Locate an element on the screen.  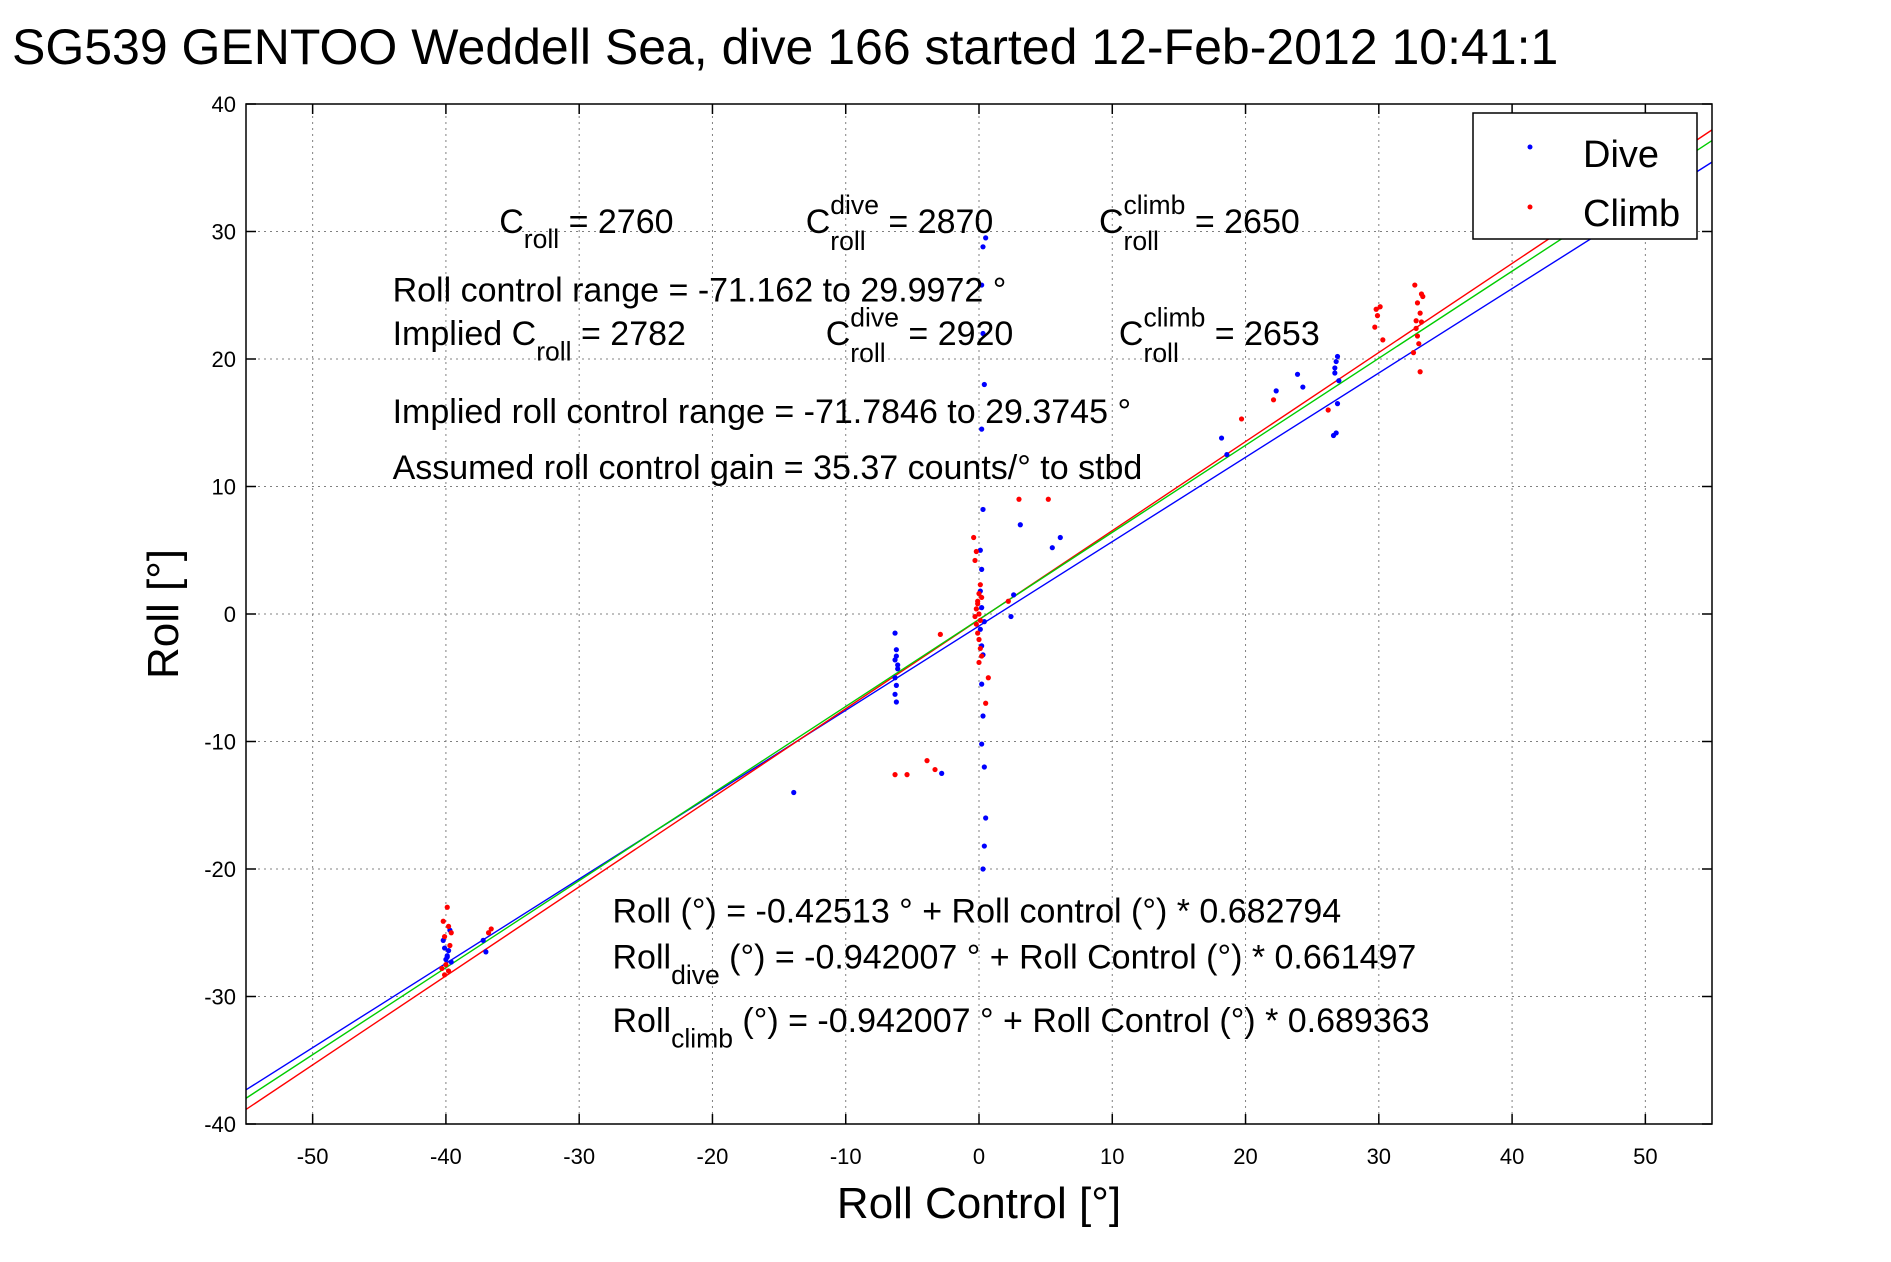
x-tick-label: 20 is located at coordinates (1245, 1156).